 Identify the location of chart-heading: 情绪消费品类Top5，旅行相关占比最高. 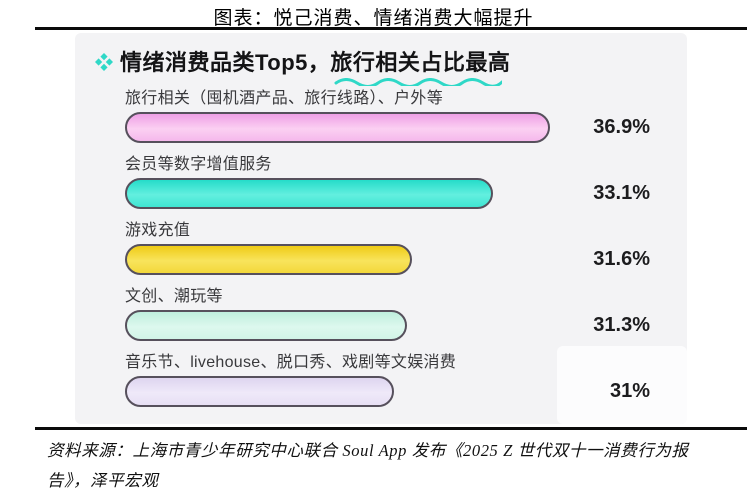
(302, 65).